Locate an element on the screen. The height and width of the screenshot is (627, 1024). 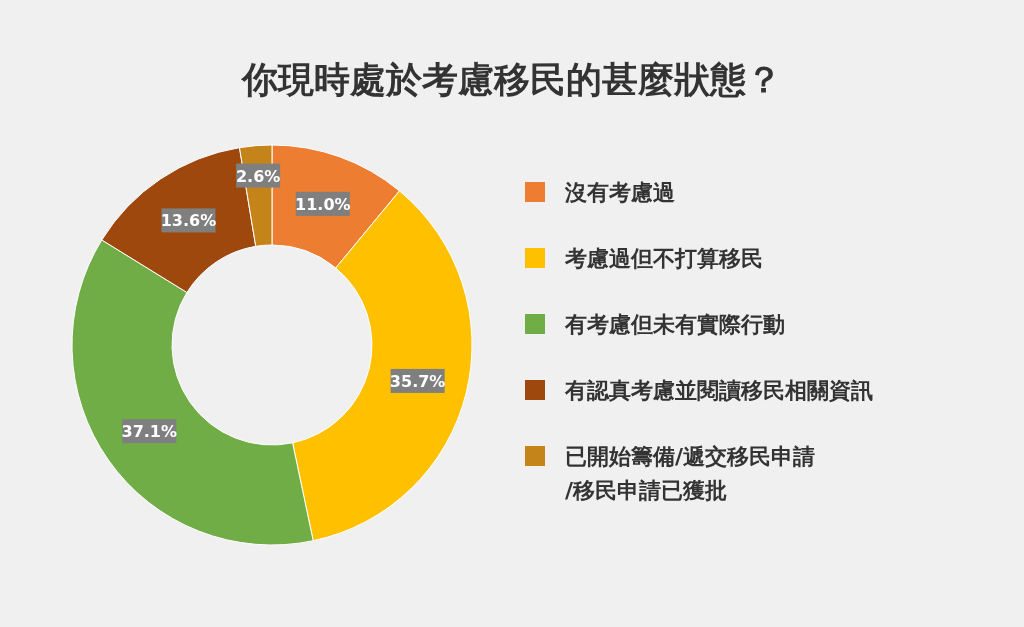
chart-title: 你現時處於考慮移民的甚麼狀態？ is located at coordinates (511, 79).